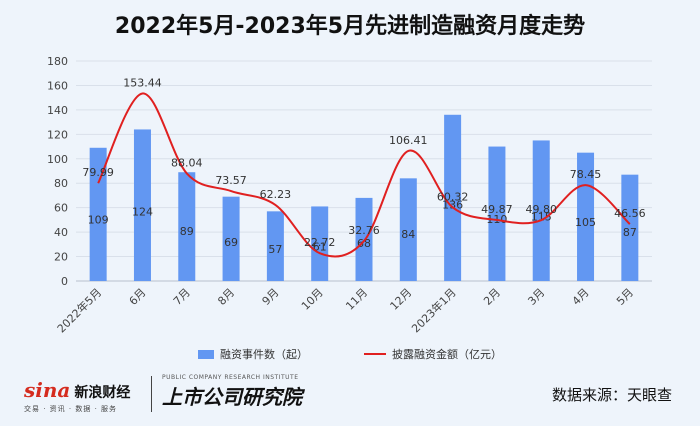  I want to click on line-value-label: 60.32, so click(453, 196).